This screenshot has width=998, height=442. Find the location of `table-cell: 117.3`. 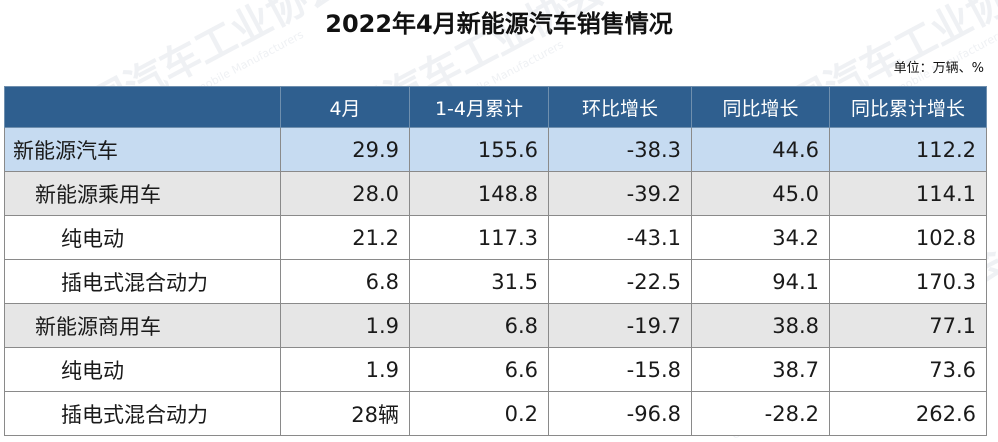

table-cell: 117.3 is located at coordinates (479, 237).